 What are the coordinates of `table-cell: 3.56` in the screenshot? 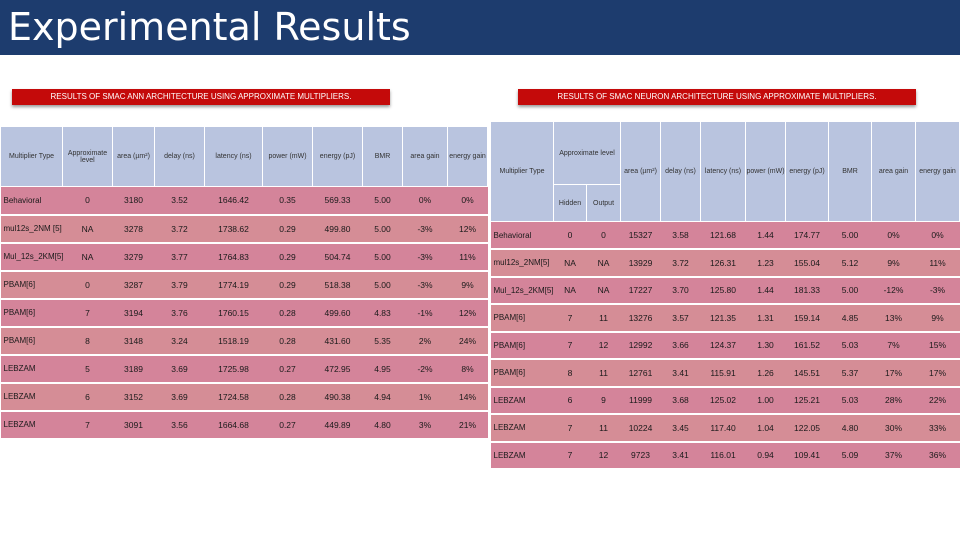 It's located at (179, 425).